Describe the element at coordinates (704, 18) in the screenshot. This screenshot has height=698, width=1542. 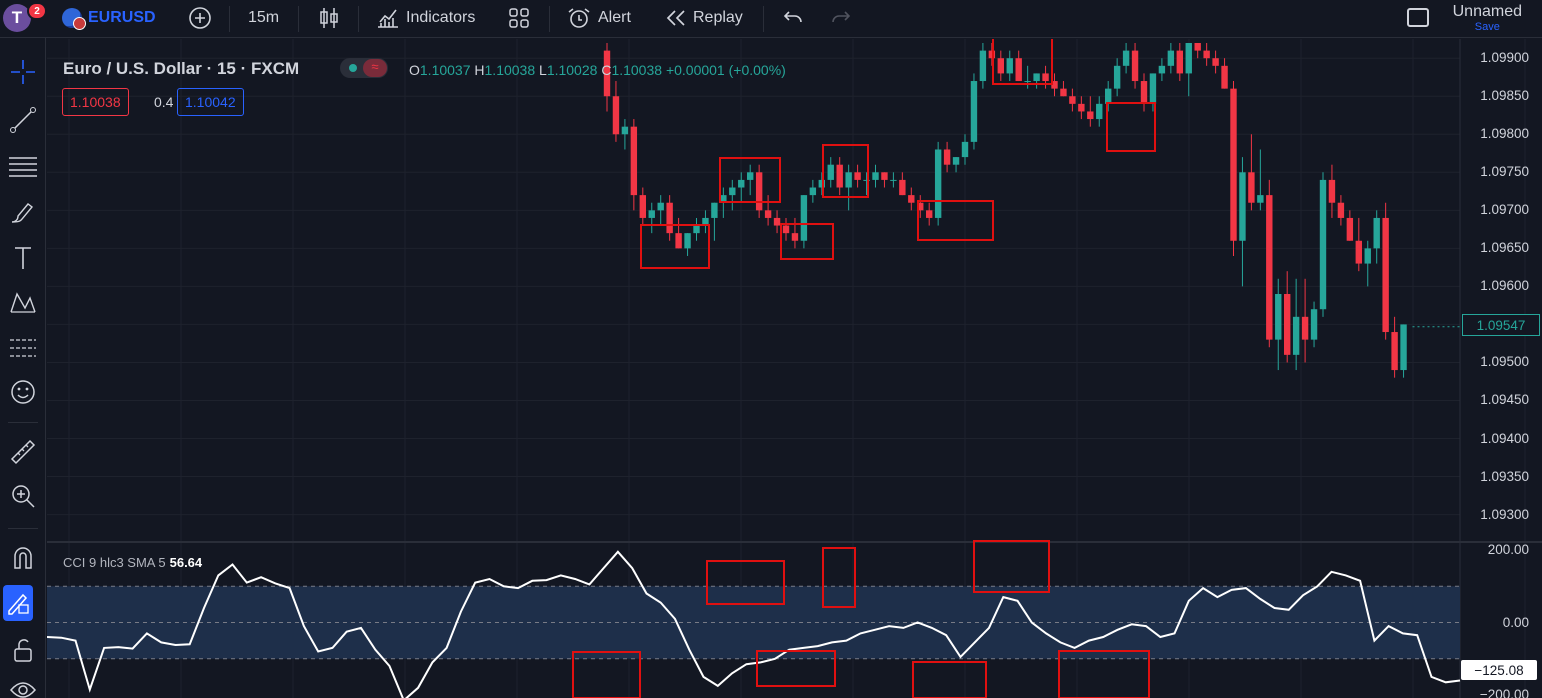
I see `replay-button: Replay` at that location.